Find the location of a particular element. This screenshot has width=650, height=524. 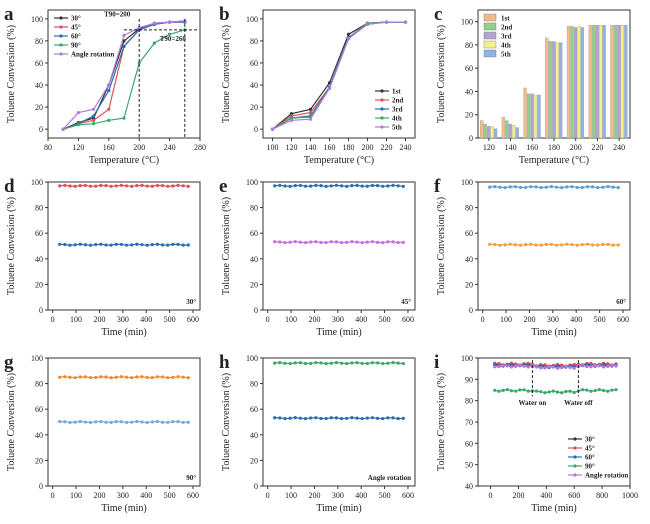

y-tick-label: 0 is located at coordinates (41, 486).